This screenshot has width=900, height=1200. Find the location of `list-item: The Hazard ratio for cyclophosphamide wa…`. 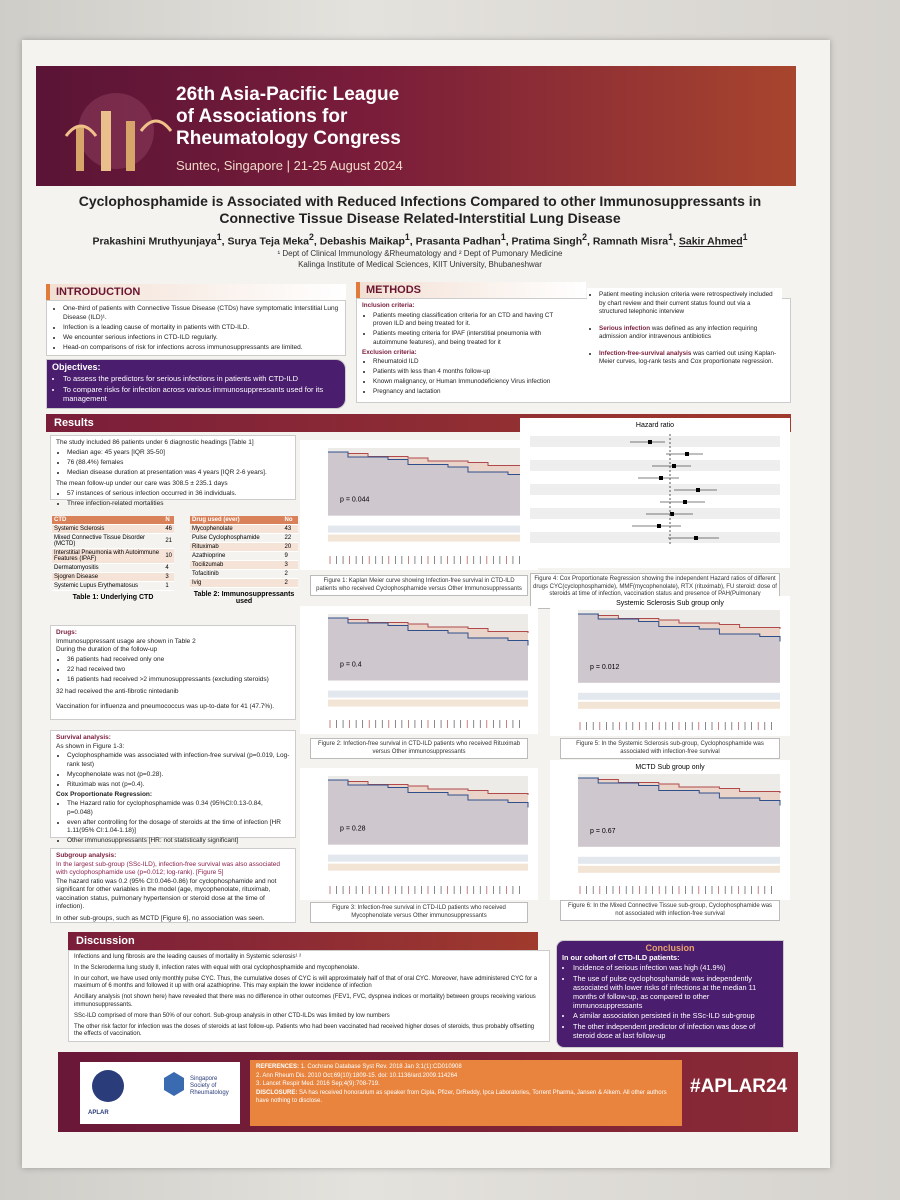

list-item: The Hazard ratio for cyclophosphamide wa… is located at coordinates (178, 808).